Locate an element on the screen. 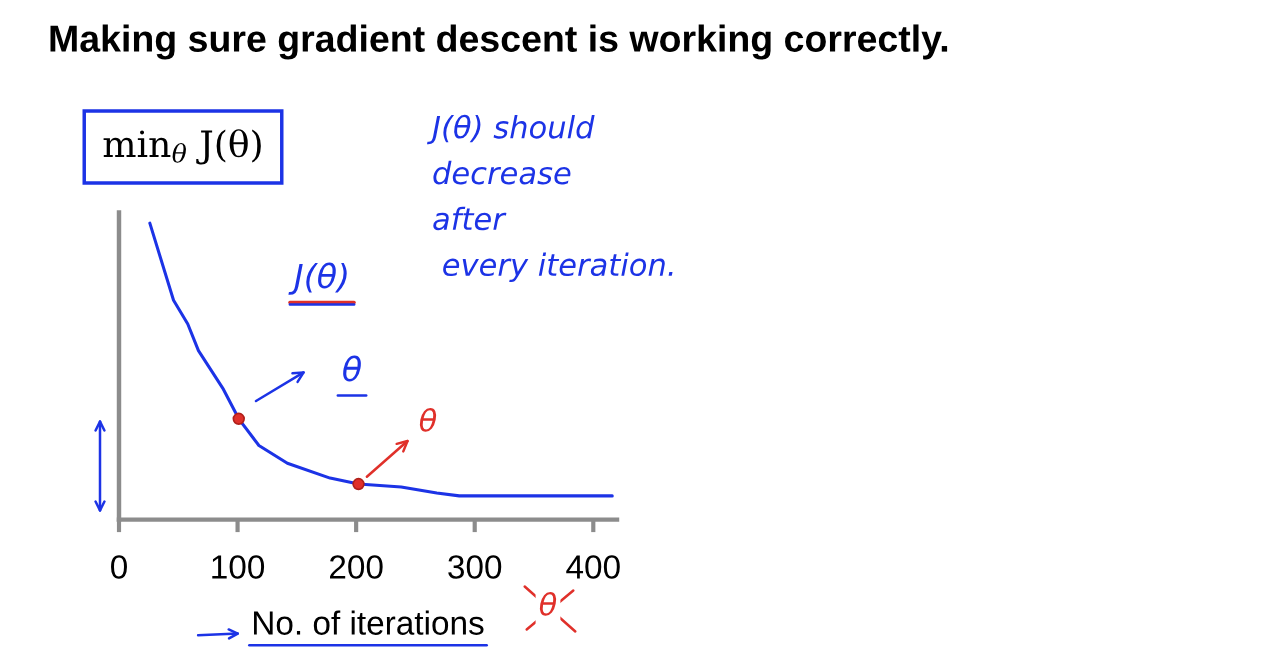 This screenshot has height=670, width=1280. x-tick-label: 300 is located at coordinates (475, 567).